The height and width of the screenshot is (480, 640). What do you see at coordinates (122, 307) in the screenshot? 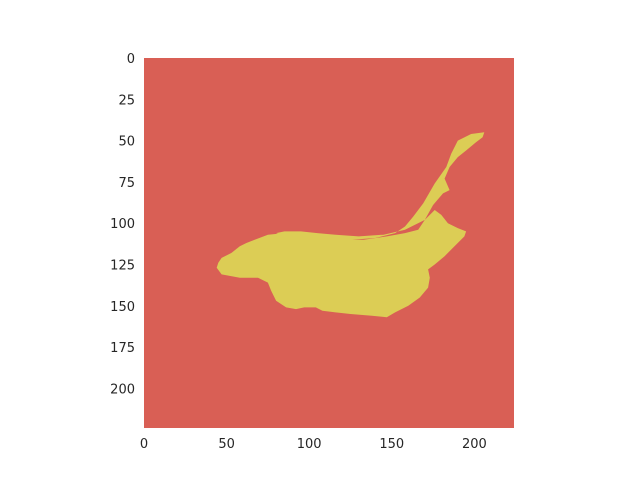
I see `y-tick-label: 150` at bounding box center [122, 307].